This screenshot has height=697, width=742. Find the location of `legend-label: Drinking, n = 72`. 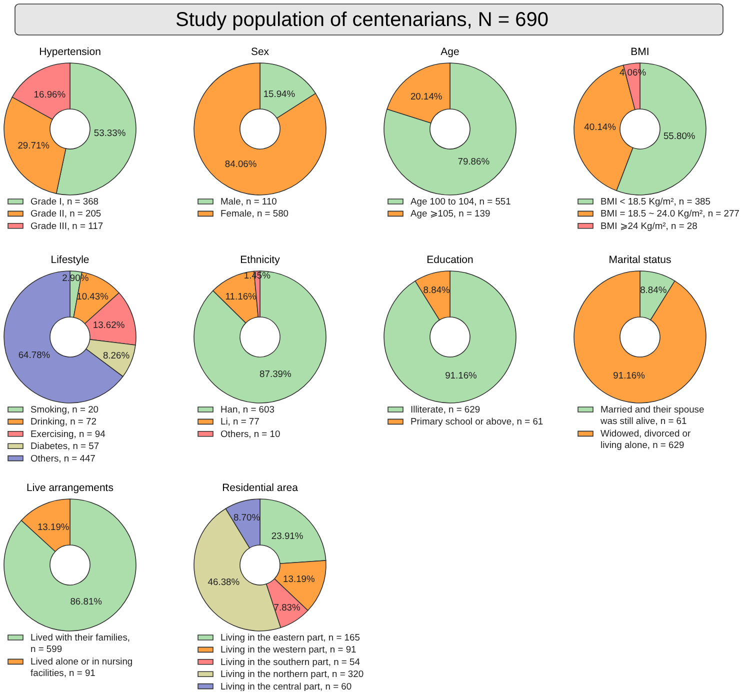

legend-label: Drinking, n = 72 is located at coordinates (63, 421).